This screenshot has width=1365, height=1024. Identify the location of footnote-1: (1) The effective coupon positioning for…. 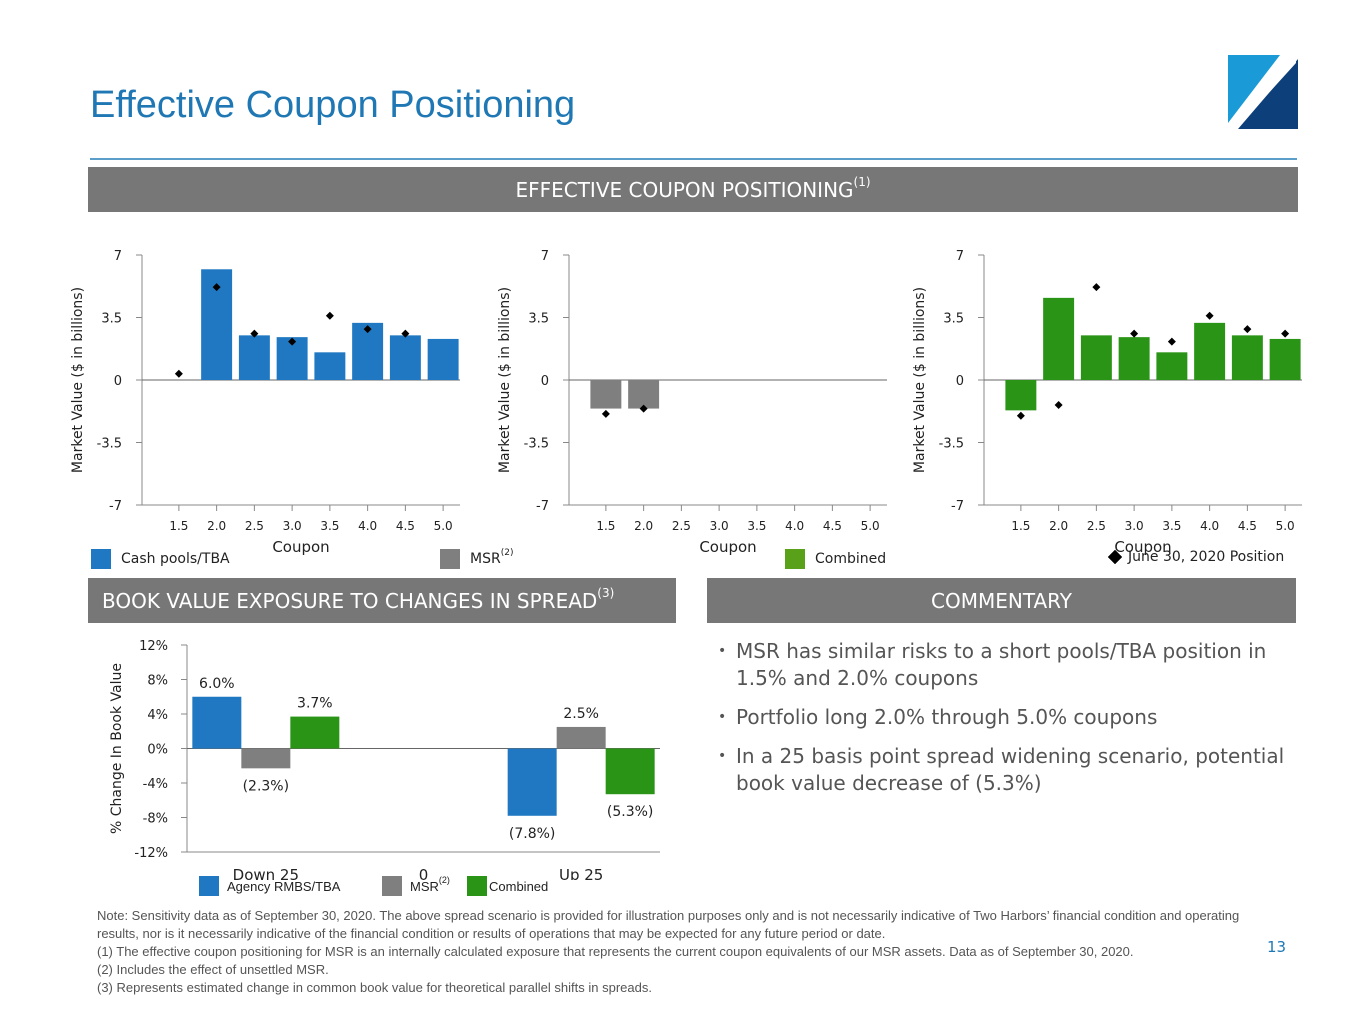
(615, 951).